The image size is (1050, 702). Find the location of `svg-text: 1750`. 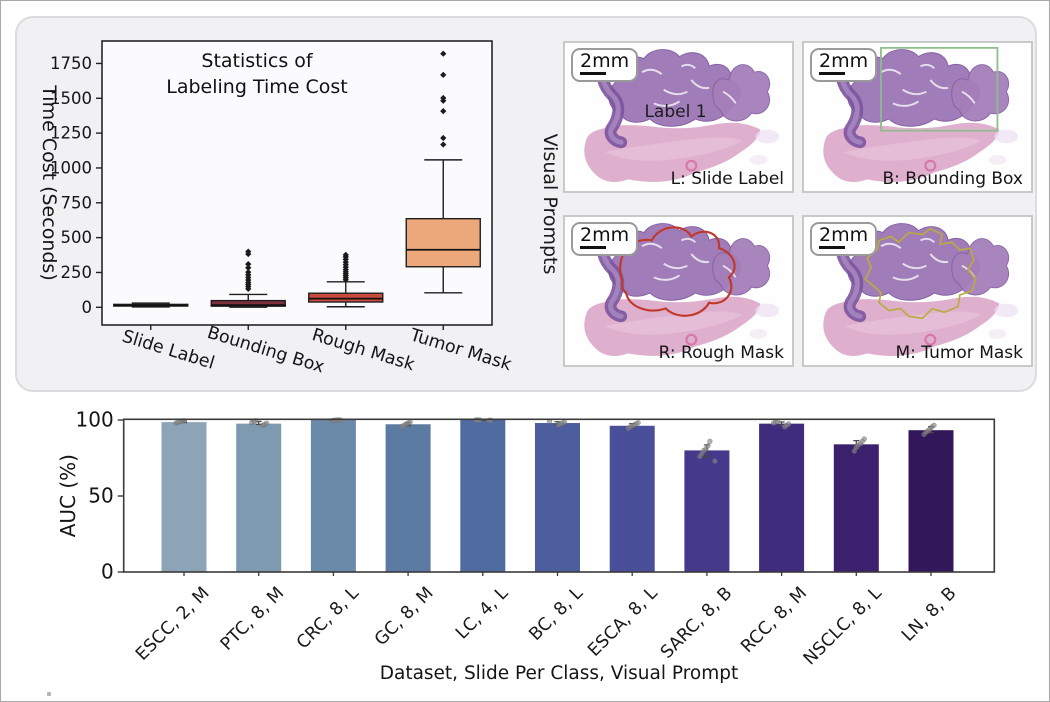

svg-text: 1750 is located at coordinates (71, 63).